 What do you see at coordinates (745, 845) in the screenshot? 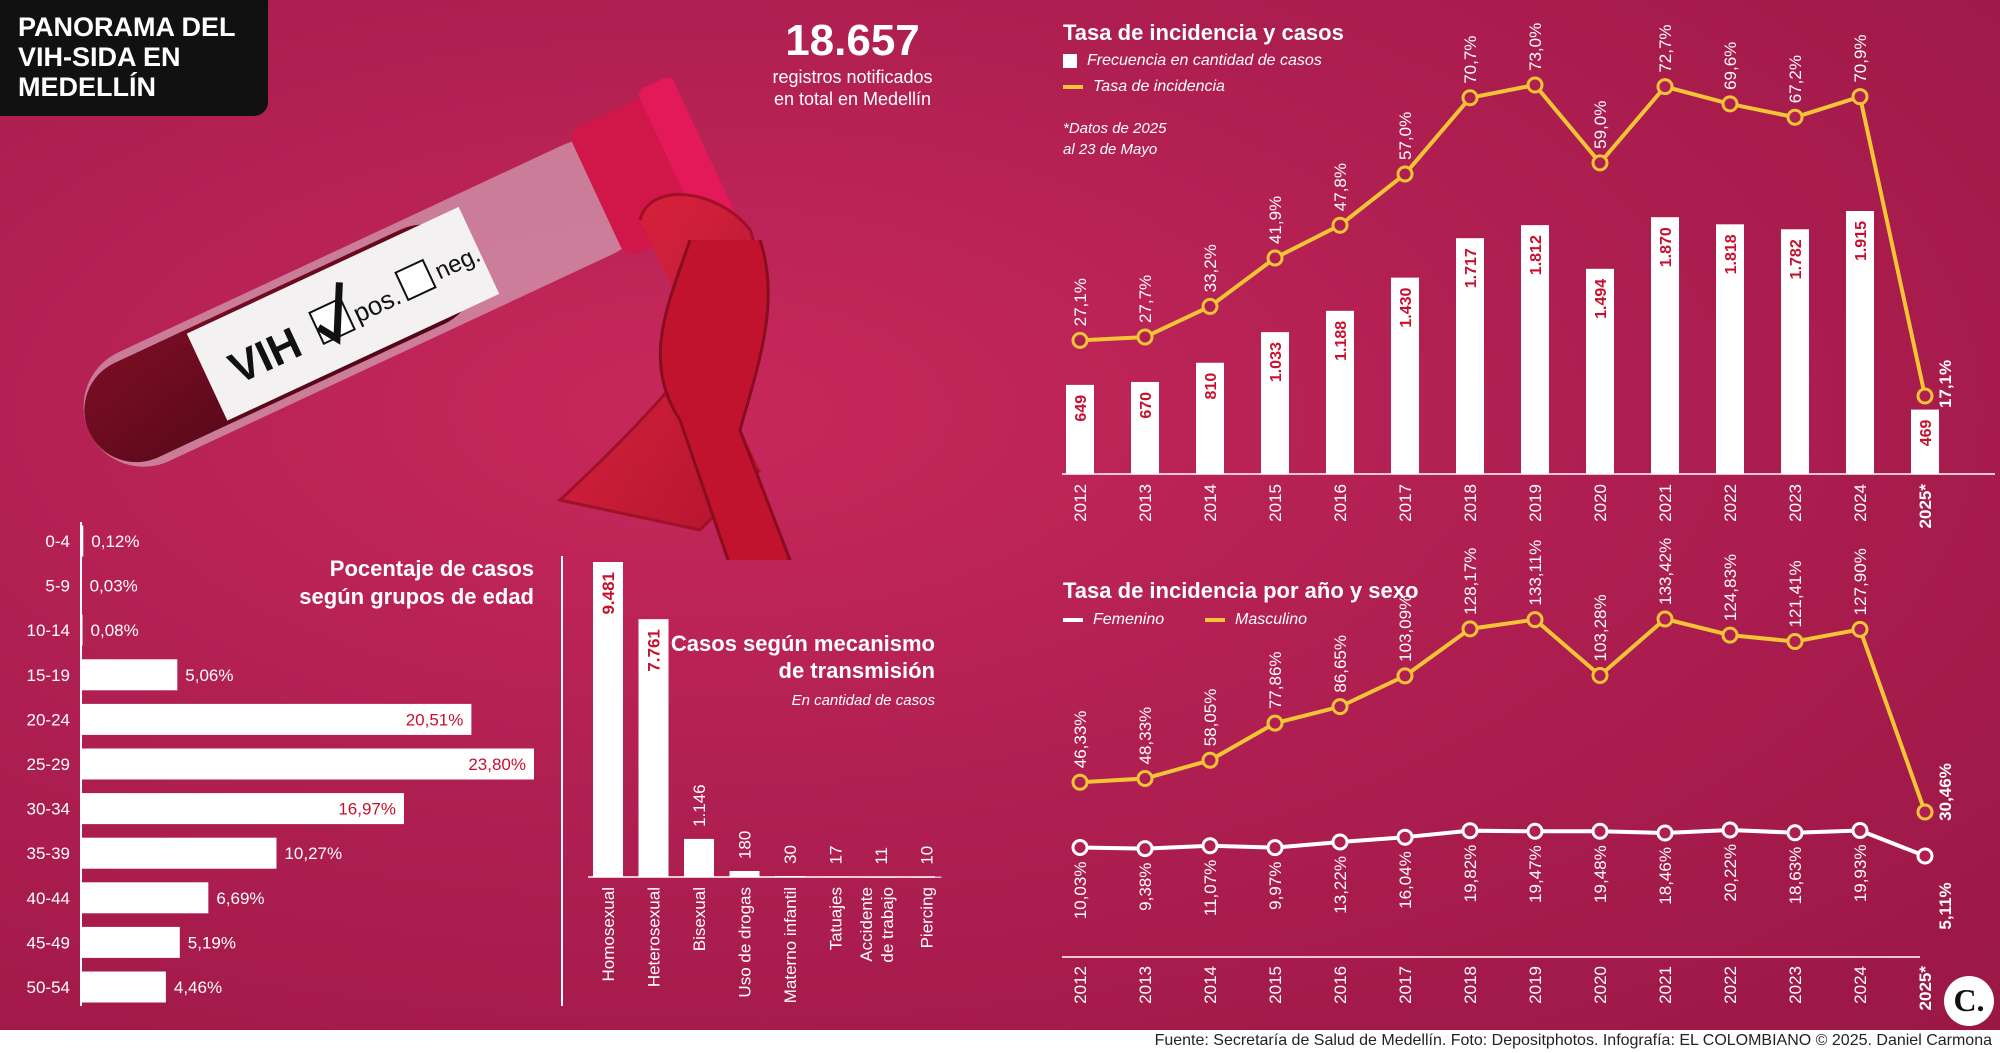
I see `transmission-bar-label: 180` at bounding box center [745, 845].